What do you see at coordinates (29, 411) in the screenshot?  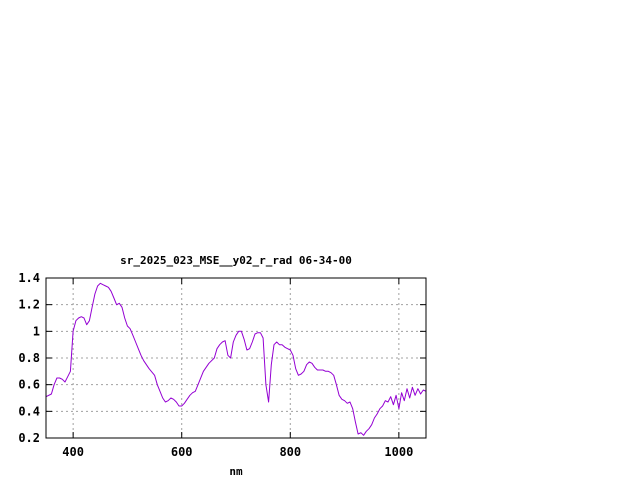 I see `y-tick-label: 0.4` at bounding box center [29, 411].